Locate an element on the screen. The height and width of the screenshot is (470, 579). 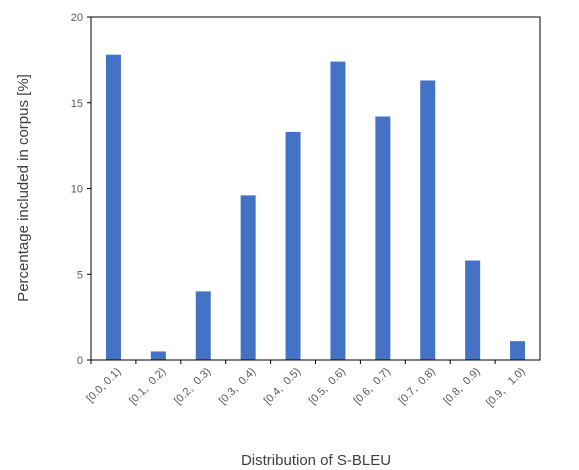
y-tick-label: 5 is located at coordinates (80, 275).